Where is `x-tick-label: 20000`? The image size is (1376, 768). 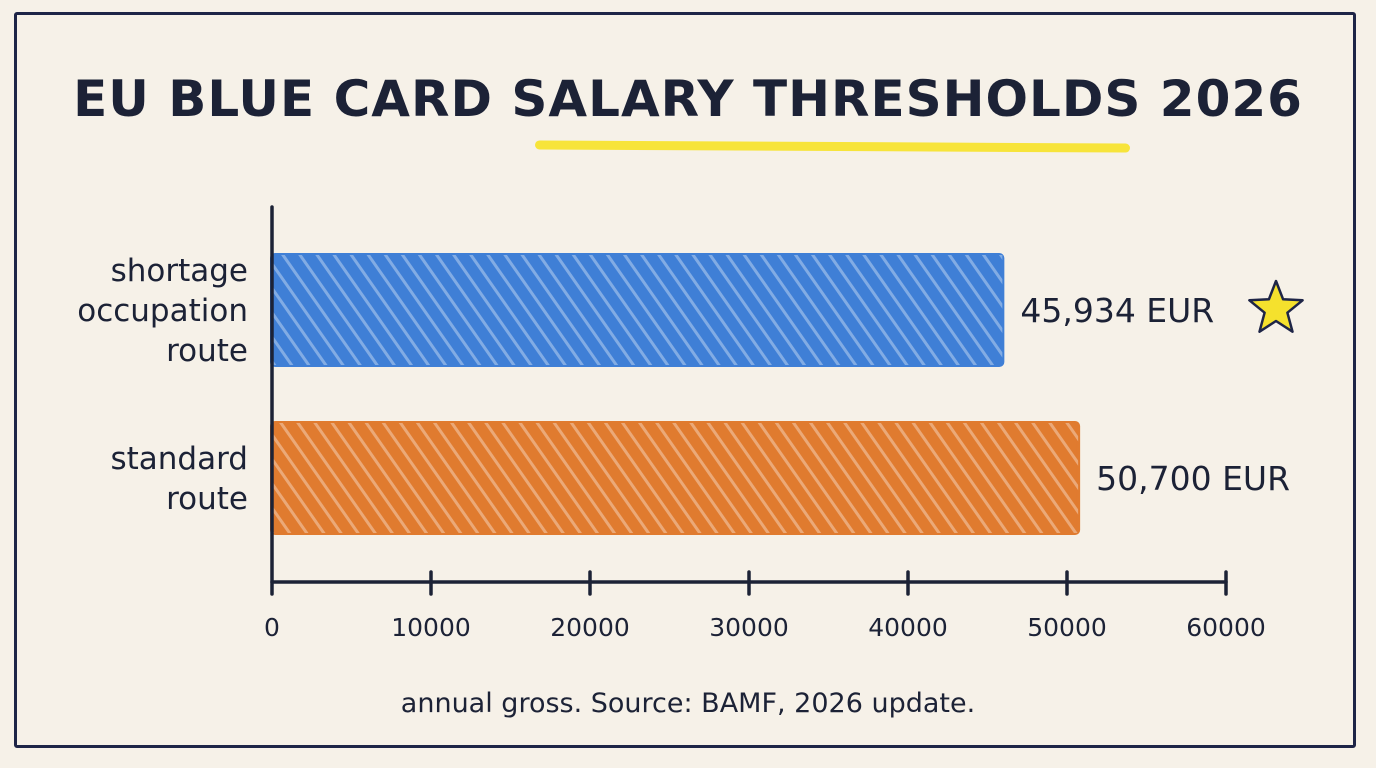 x-tick-label: 20000 is located at coordinates (590, 627).